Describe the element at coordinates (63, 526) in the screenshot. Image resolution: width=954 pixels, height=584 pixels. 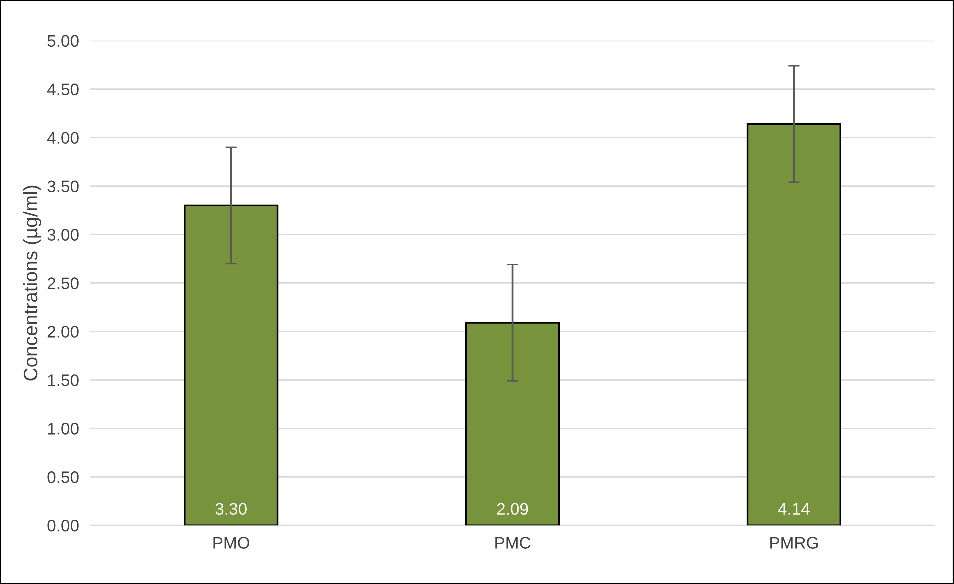
I see `y-tick-label: 0.00` at that location.